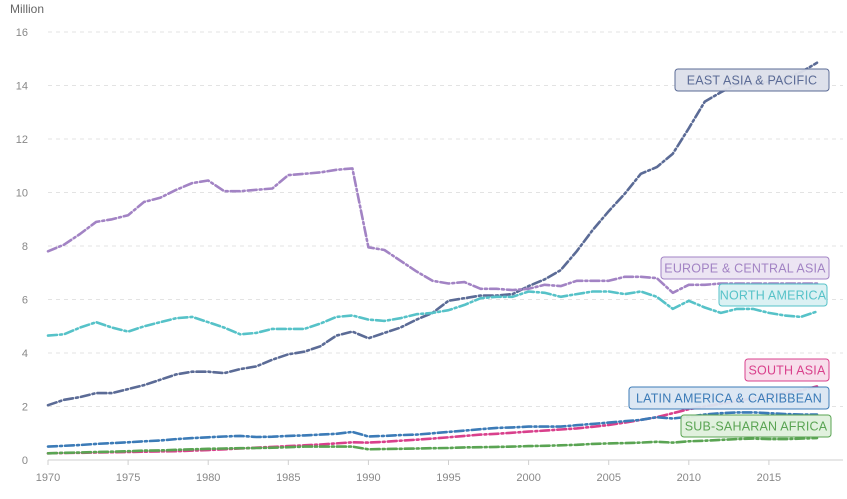  What do you see at coordinates (208, 478) in the screenshot?
I see `x-tick-label: 1980` at bounding box center [208, 478].